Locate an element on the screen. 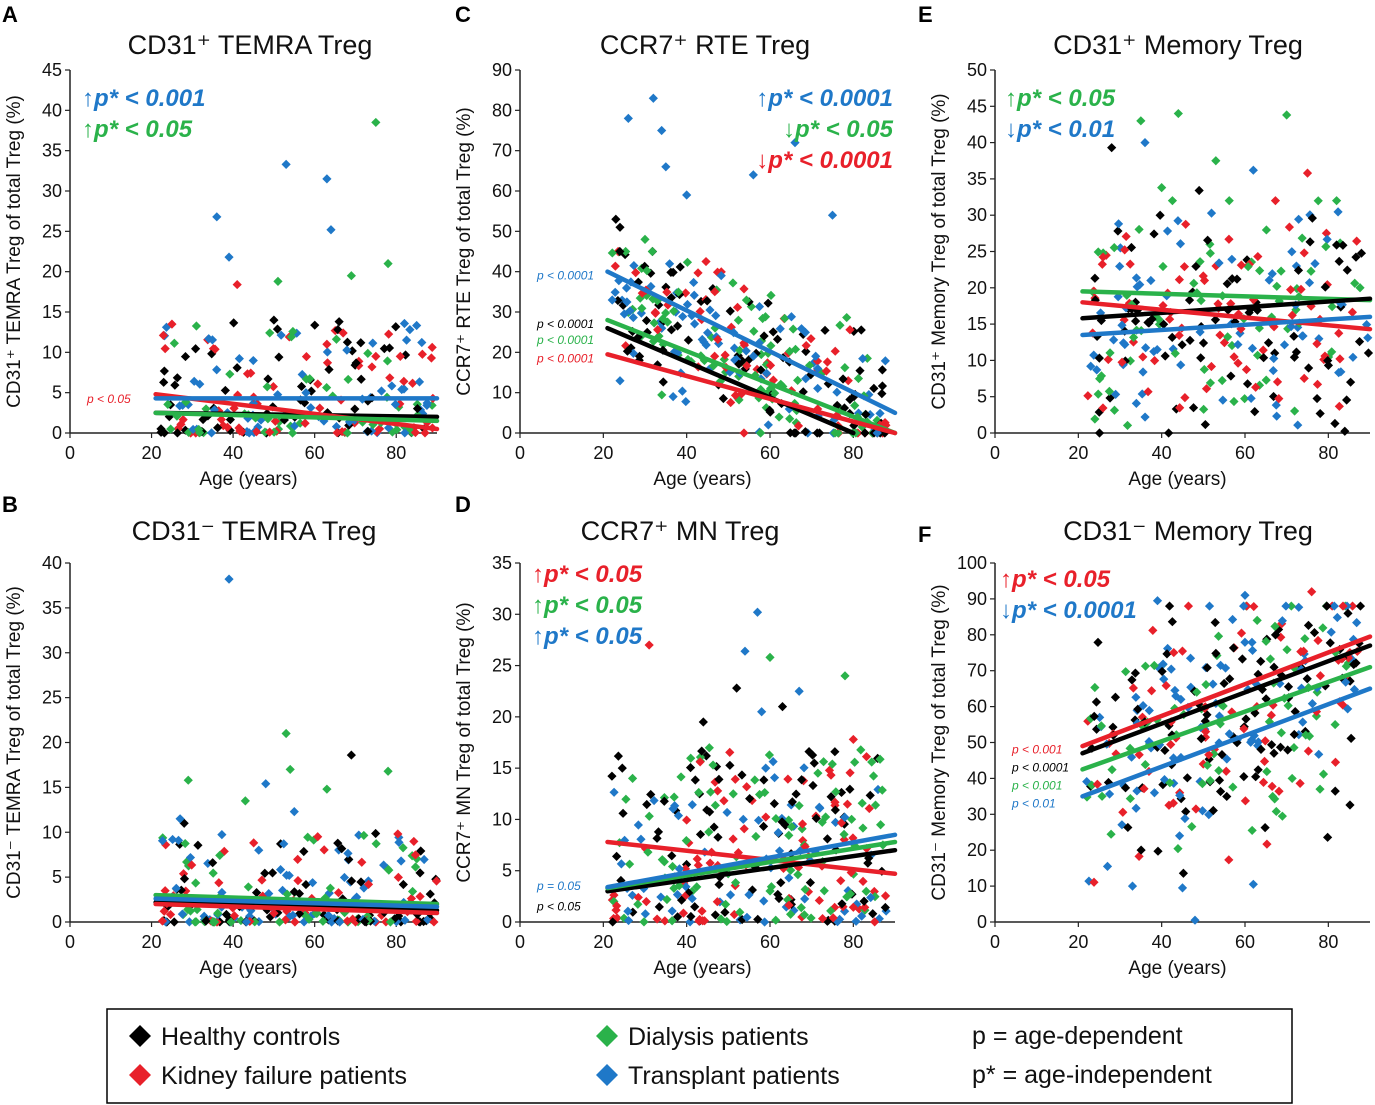 The width and height of the screenshot is (1375, 1105). y-tick-label: 0 is located at coordinates (57, 922).